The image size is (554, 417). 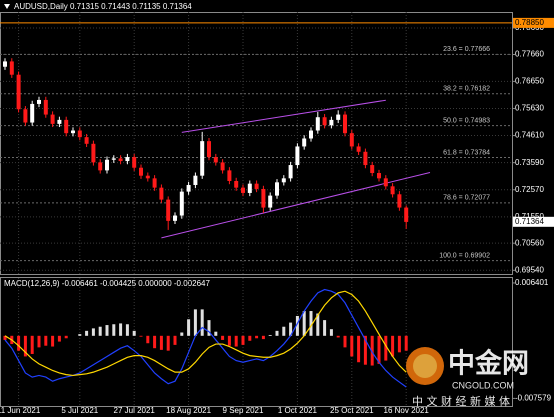 I want to click on fib-label: 78.6 = 0.72077, so click(x=466, y=198).